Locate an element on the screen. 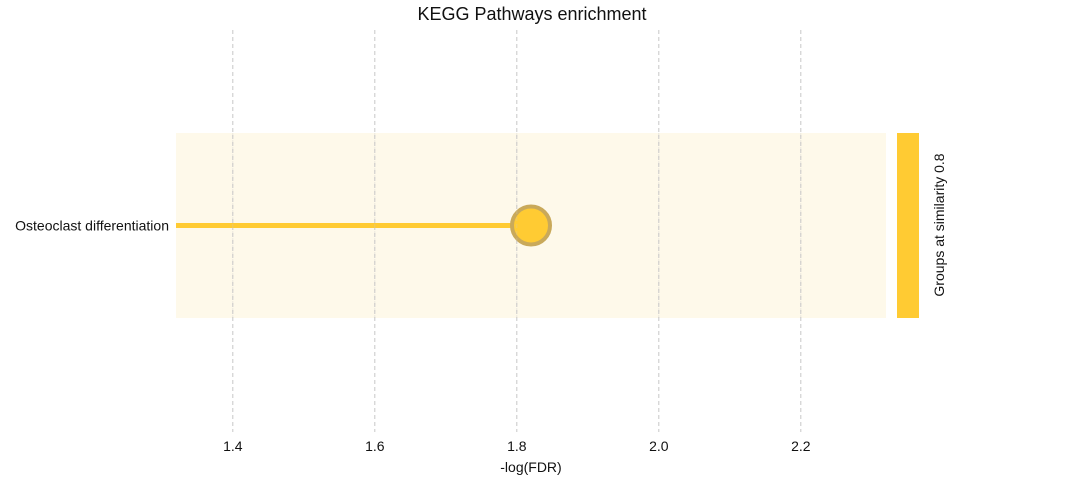 The height and width of the screenshot is (485, 1080). category-label: Osteoclast differentiation is located at coordinates (92, 226).